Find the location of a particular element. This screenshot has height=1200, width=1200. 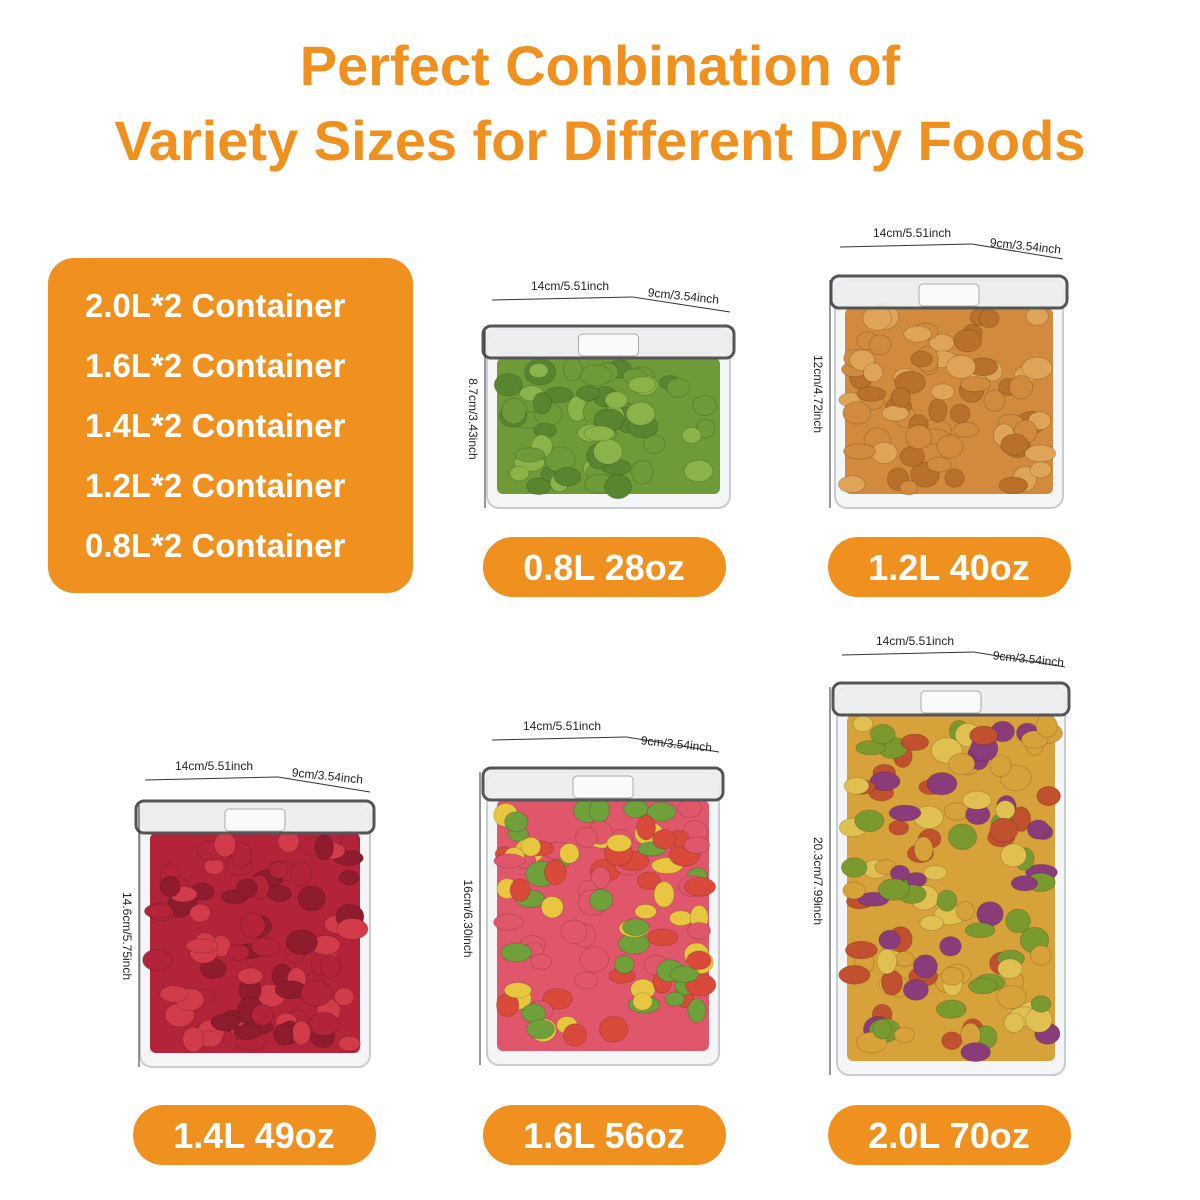

height-label: 12cm/4.72inch is located at coordinates (818, 394).